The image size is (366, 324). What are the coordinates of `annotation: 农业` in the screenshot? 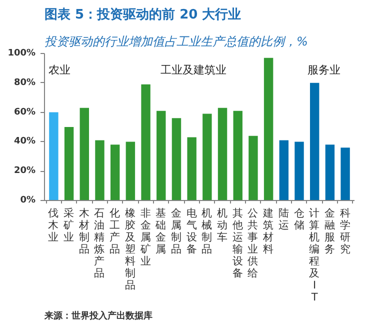 It's located at (59, 70).